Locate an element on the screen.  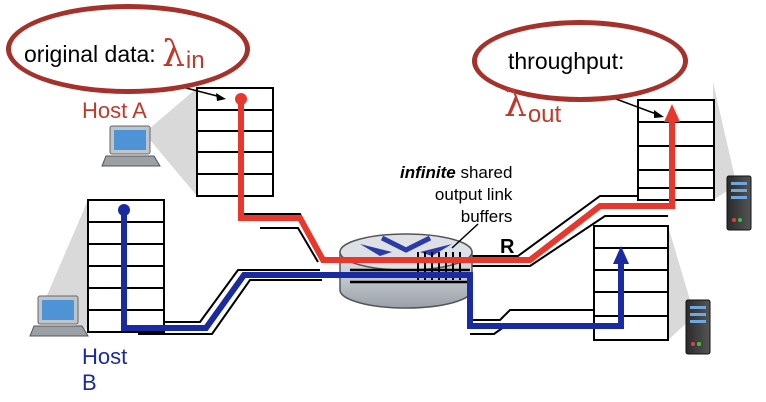
infinite-text: infinite is located at coordinates (428, 172).